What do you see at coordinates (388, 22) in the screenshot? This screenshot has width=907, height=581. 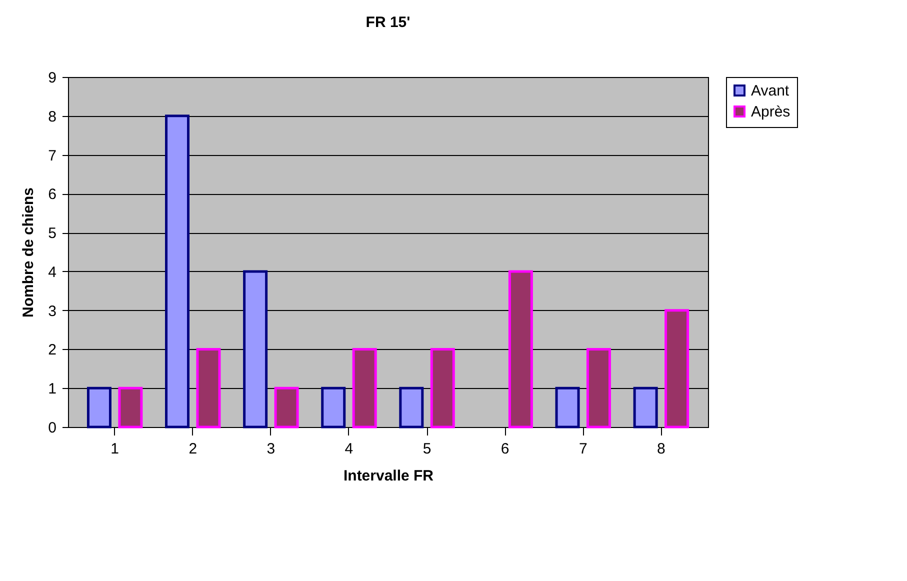 I see `chart-title: FR 15'` at bounding box center [388, 22].